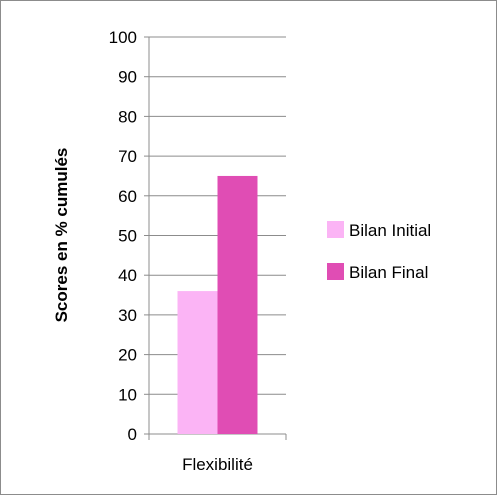 The height and width of the screenshot is (496, 497). Describe the element at coordinates (388, 272) in the screenshot. I see `legend-label: Bilan Final` at that location.